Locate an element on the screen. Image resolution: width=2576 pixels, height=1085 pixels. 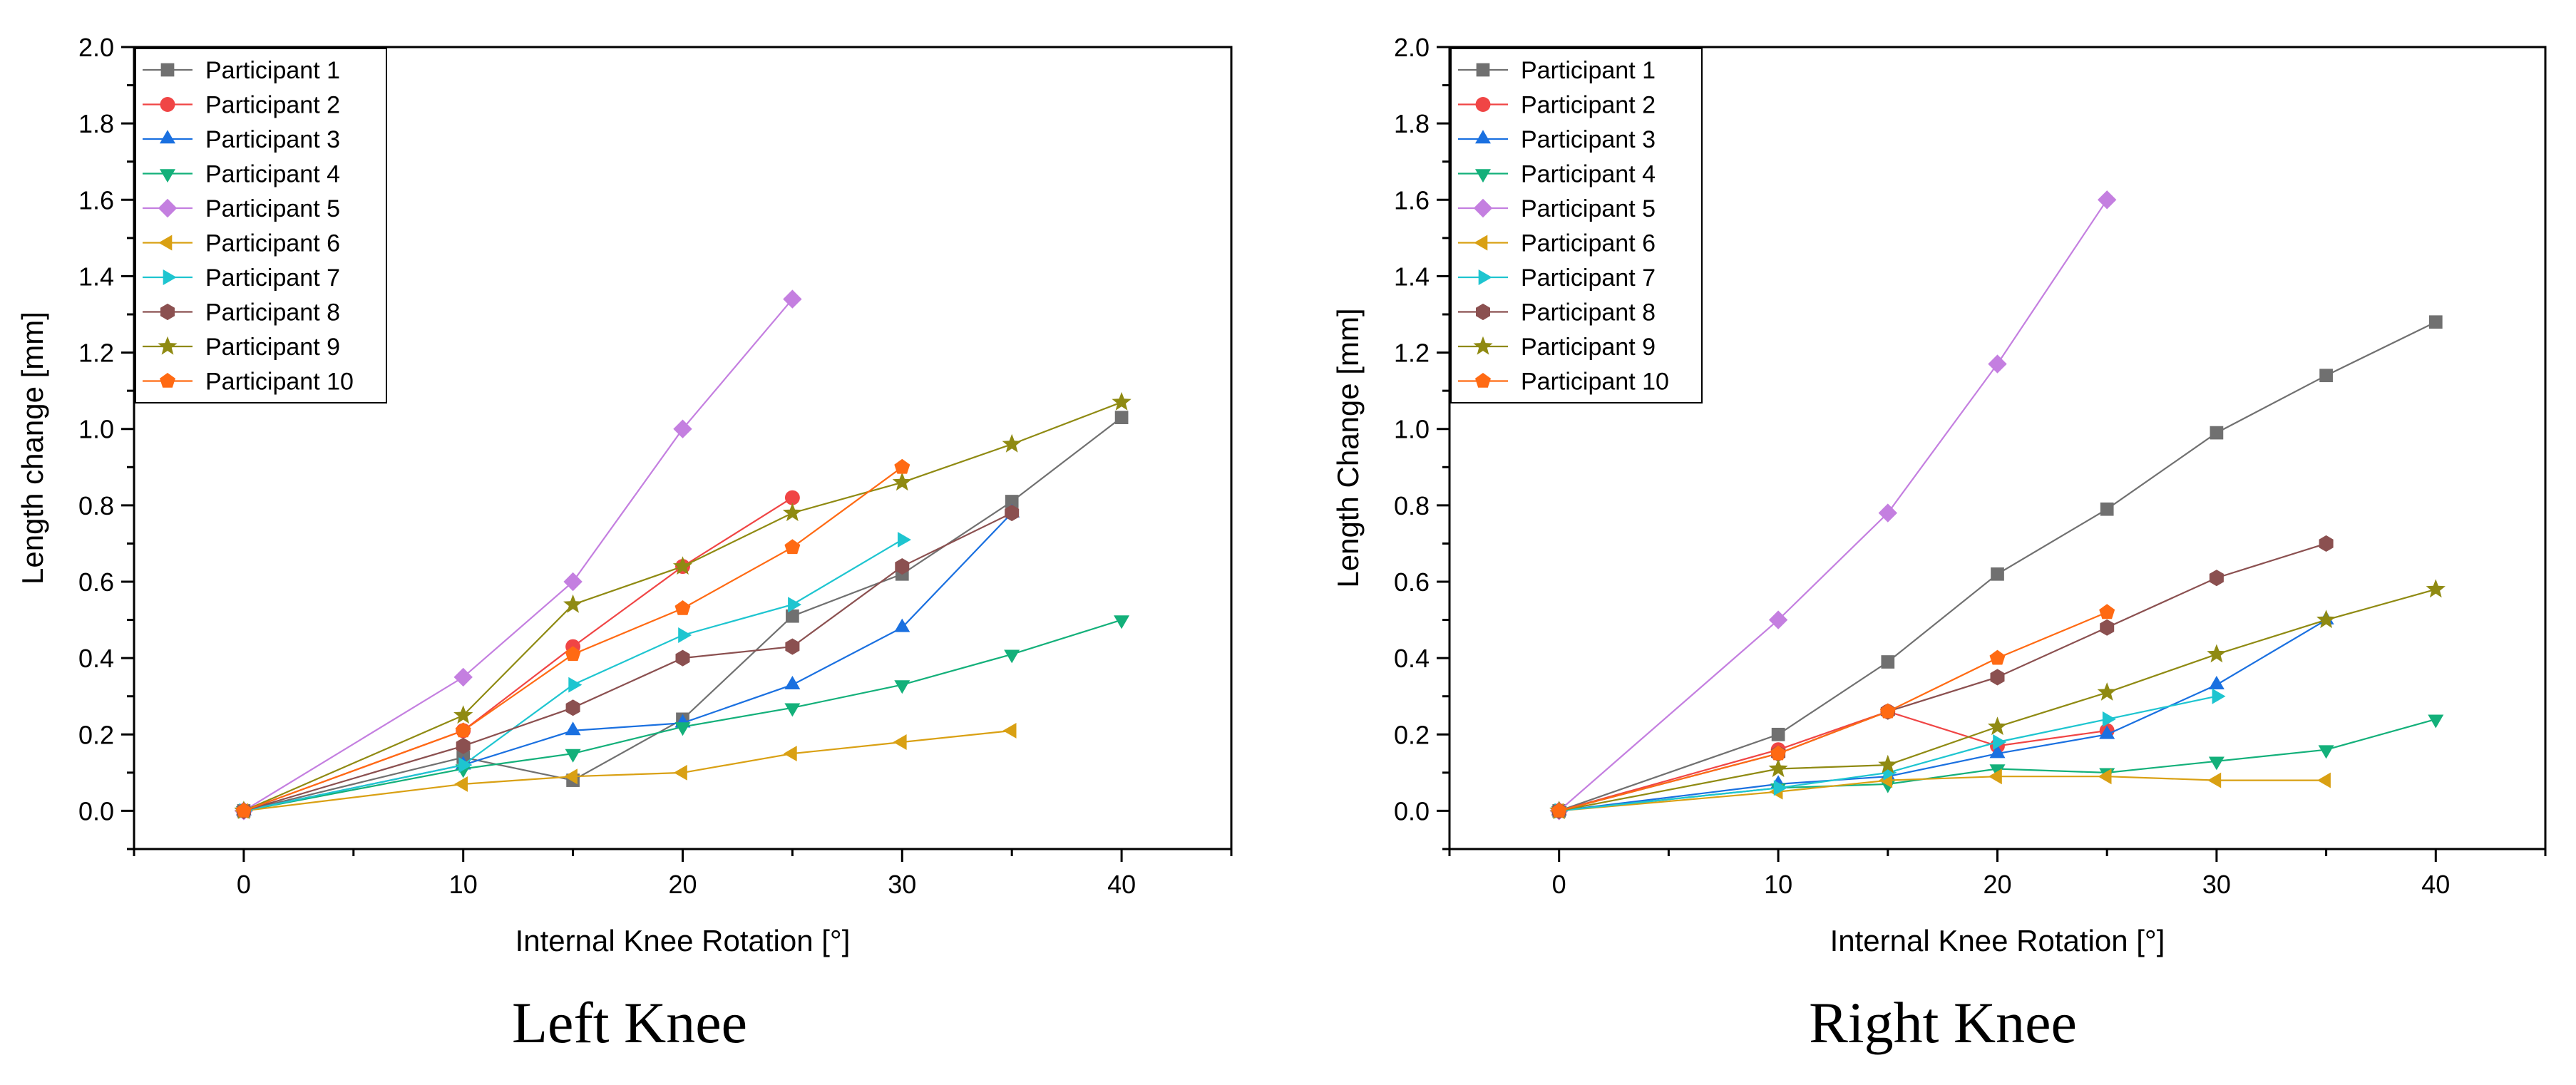
y-tick-label: 0.8 is located at coordinates (96, 505).